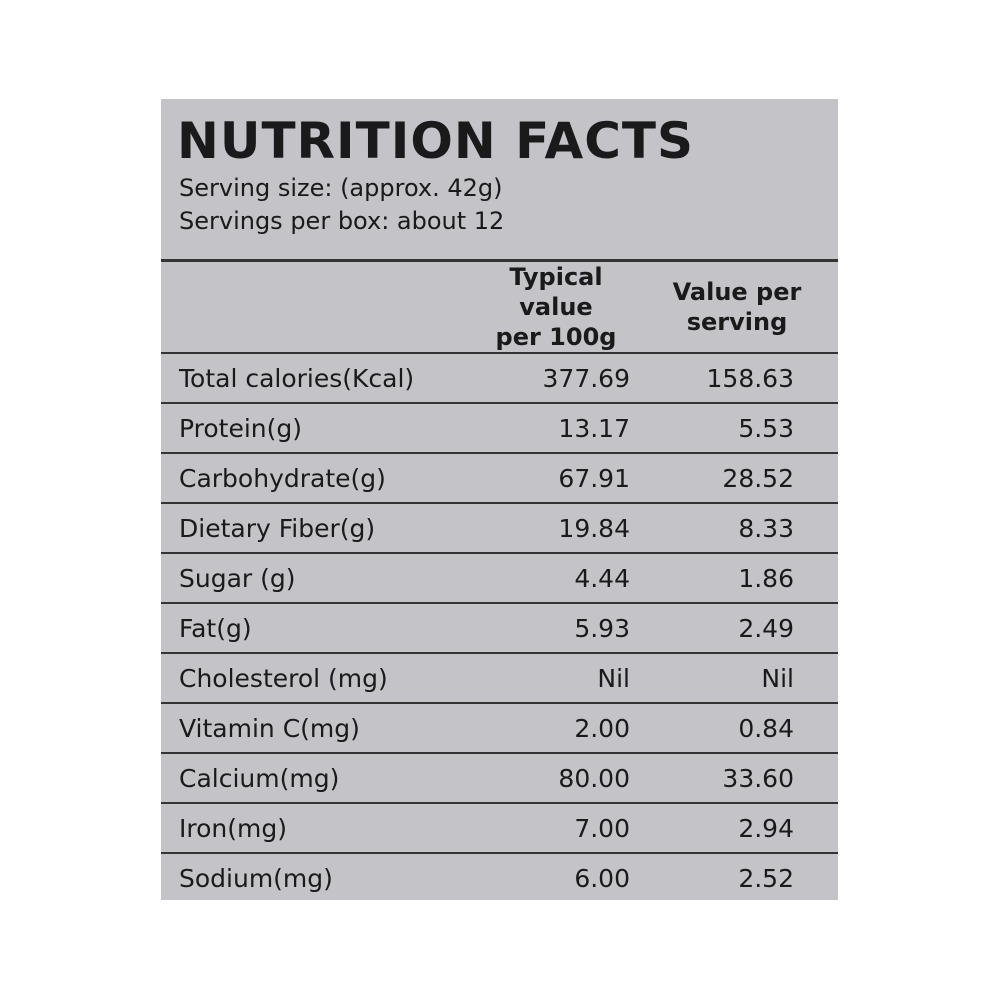 This screenshot has height=1000, width=1000. Describe the element at coordinates (318, 428) in the screenshot. I see `nutrient-name: Protein(g)` at that location.